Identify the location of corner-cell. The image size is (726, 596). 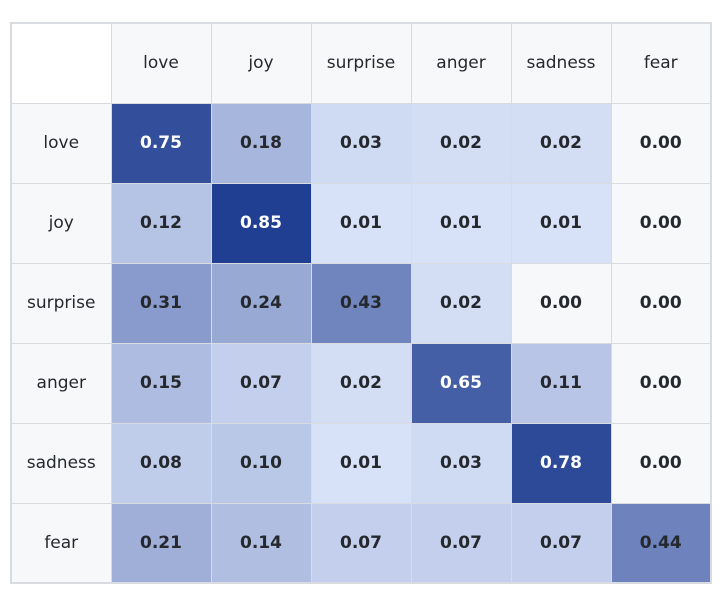
(61, 63).